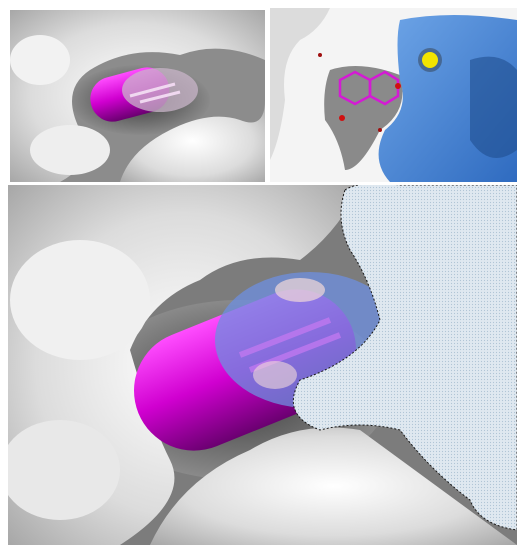 The width and height of the screenshot is (525, 553). Describe the element at coordinates (369, 88) in the screenshot. I see `ligand` at that location.